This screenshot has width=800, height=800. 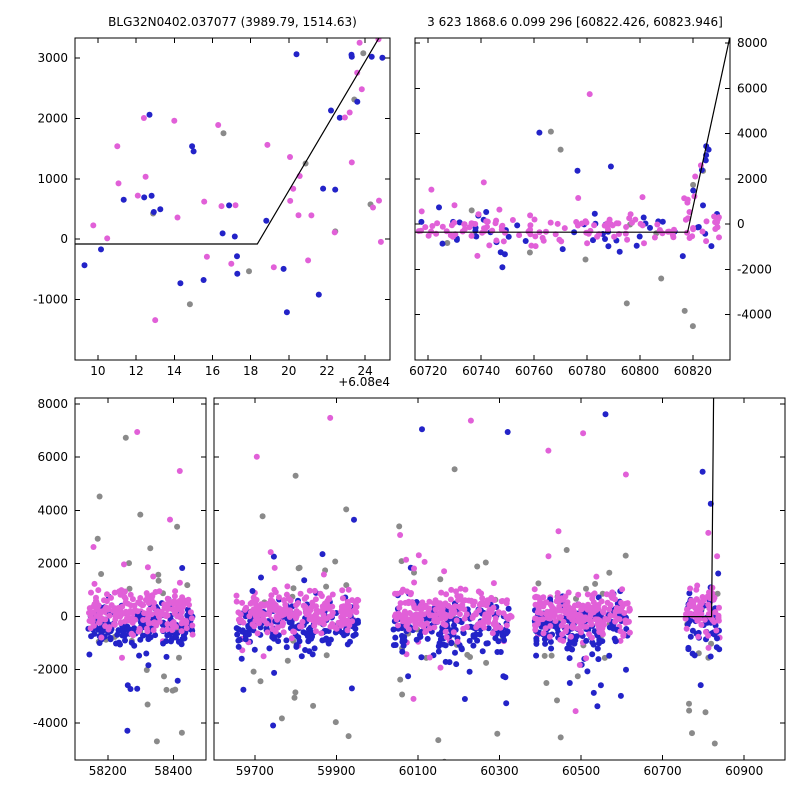 I want to click on panel-lower-left-segment-tick-labels: 58200 58400 -4000 -2000 0 2000 4000 6000 8000, so click(x=112, y=587).